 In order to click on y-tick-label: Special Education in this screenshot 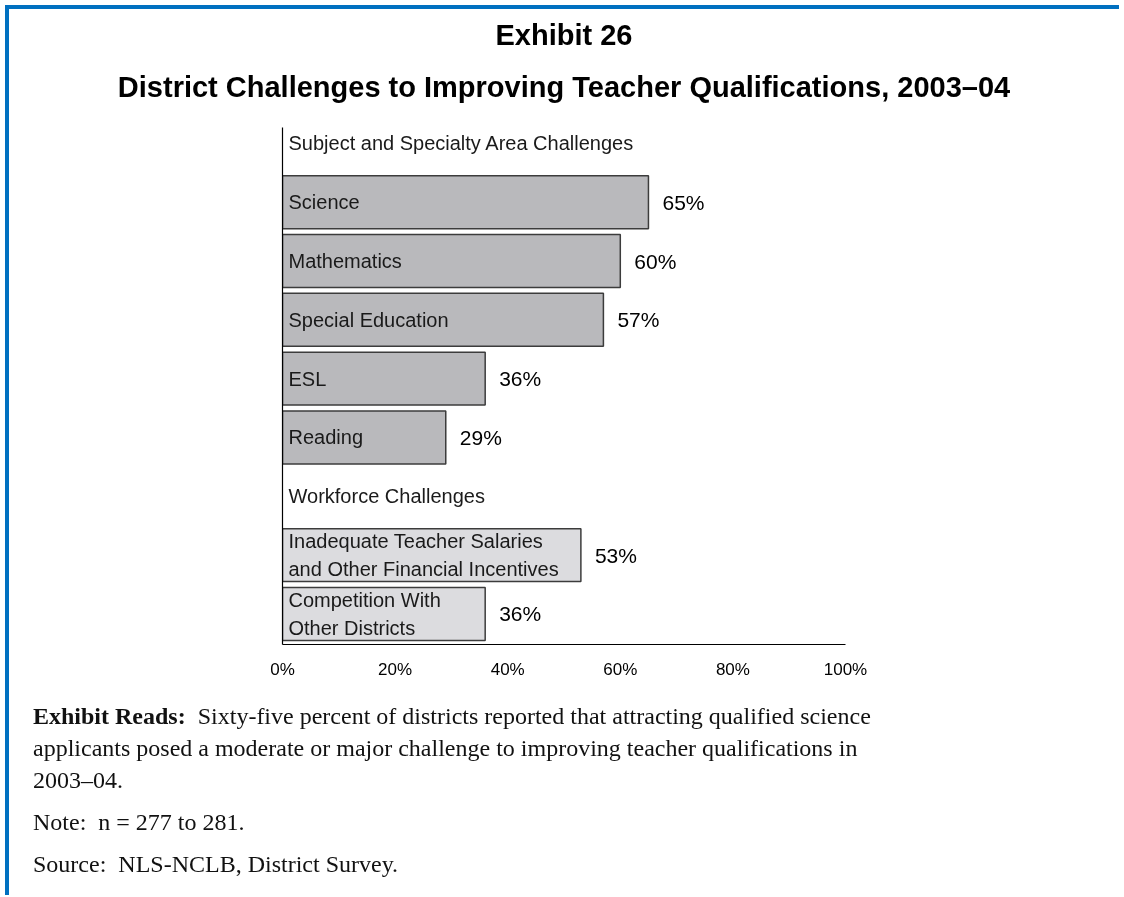, I will do `click(368, 319)`.